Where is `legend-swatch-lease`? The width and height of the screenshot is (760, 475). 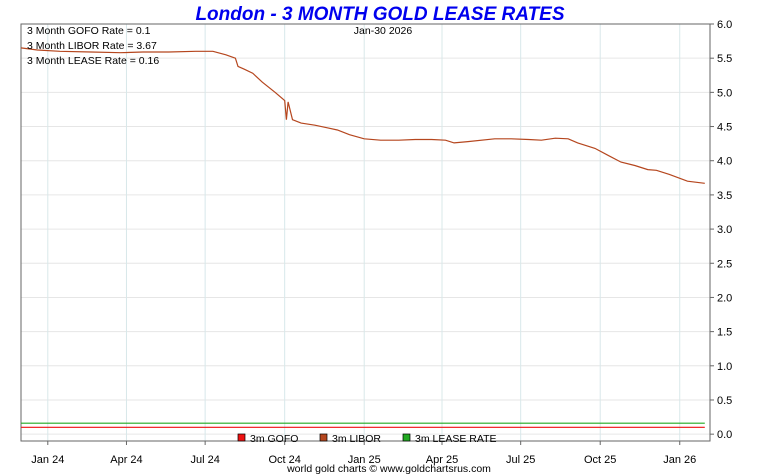 legend-swatch-lease is located at coordinates (406, 437).